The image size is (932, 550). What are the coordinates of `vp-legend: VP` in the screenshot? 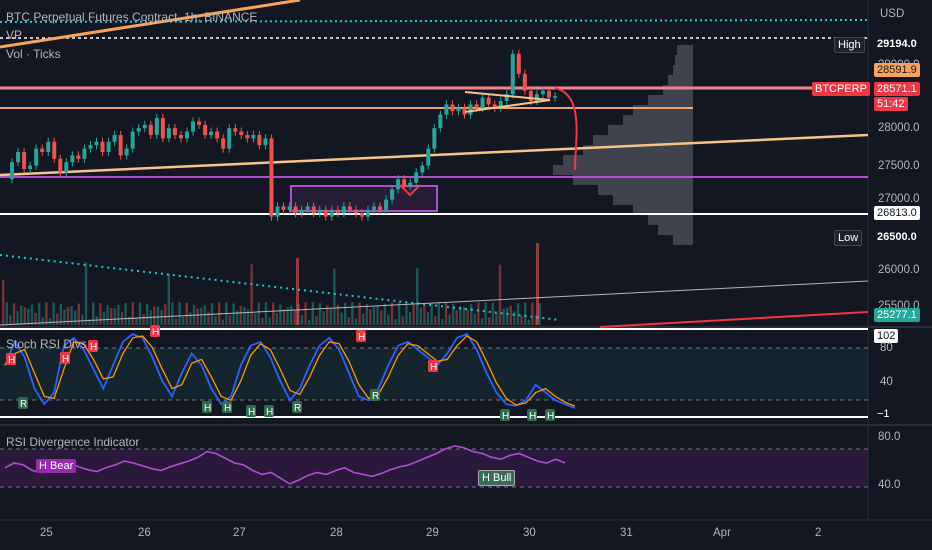 It's located at (14, 35).